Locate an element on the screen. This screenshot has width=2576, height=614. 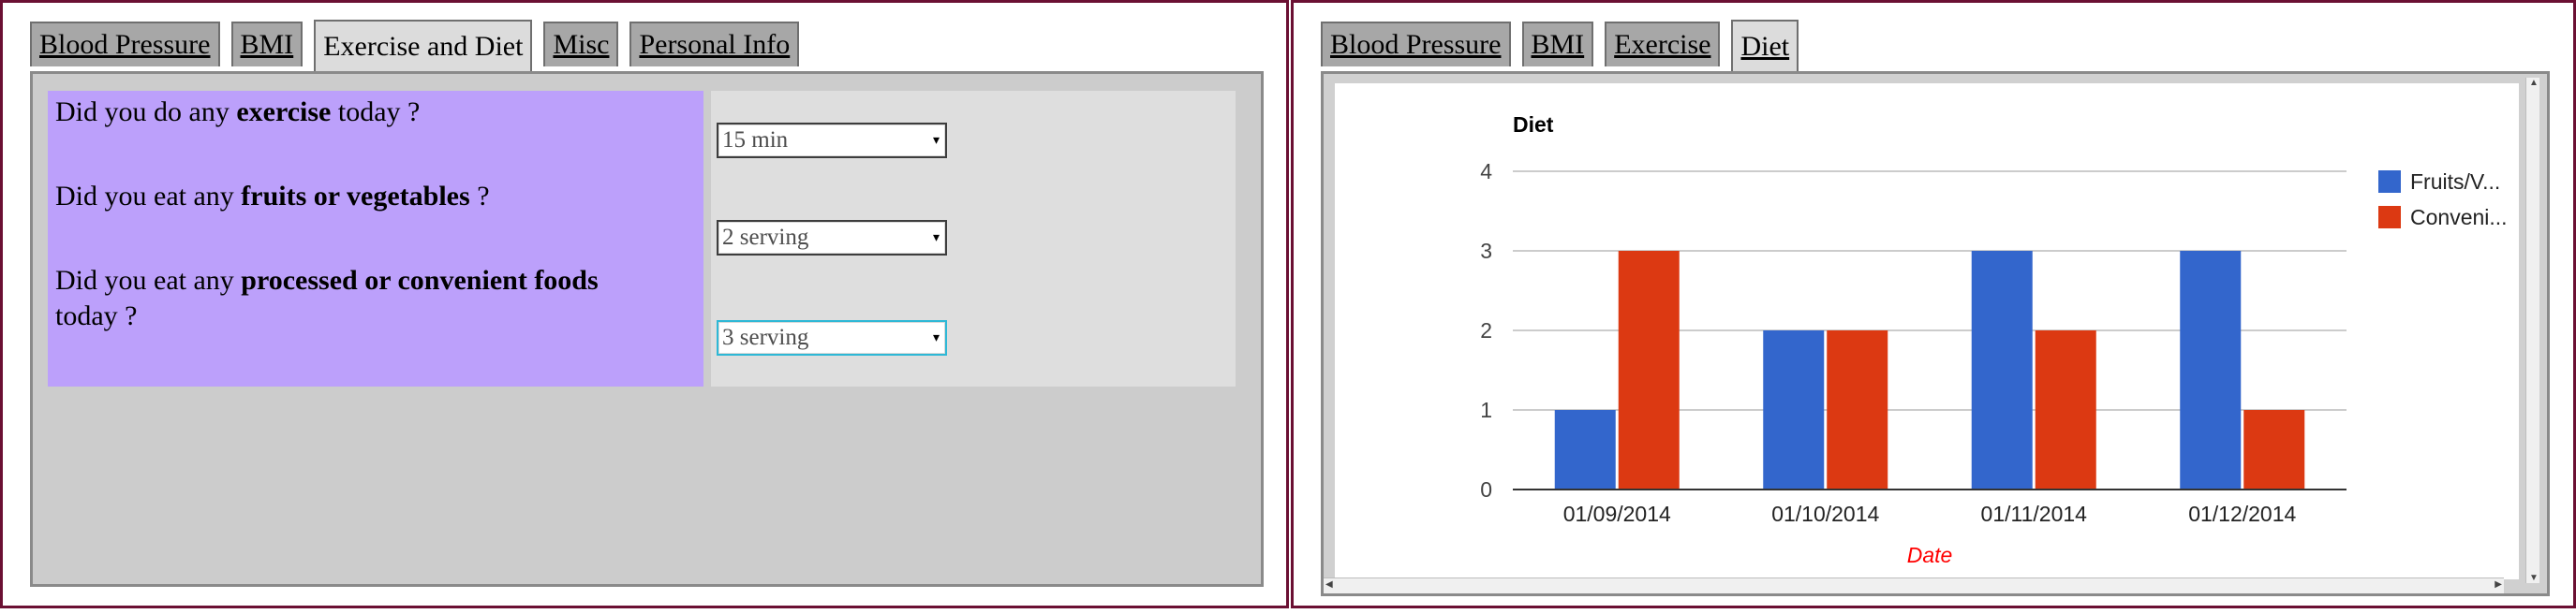
tab-label: Diet is located at coordinates (1765, 47).